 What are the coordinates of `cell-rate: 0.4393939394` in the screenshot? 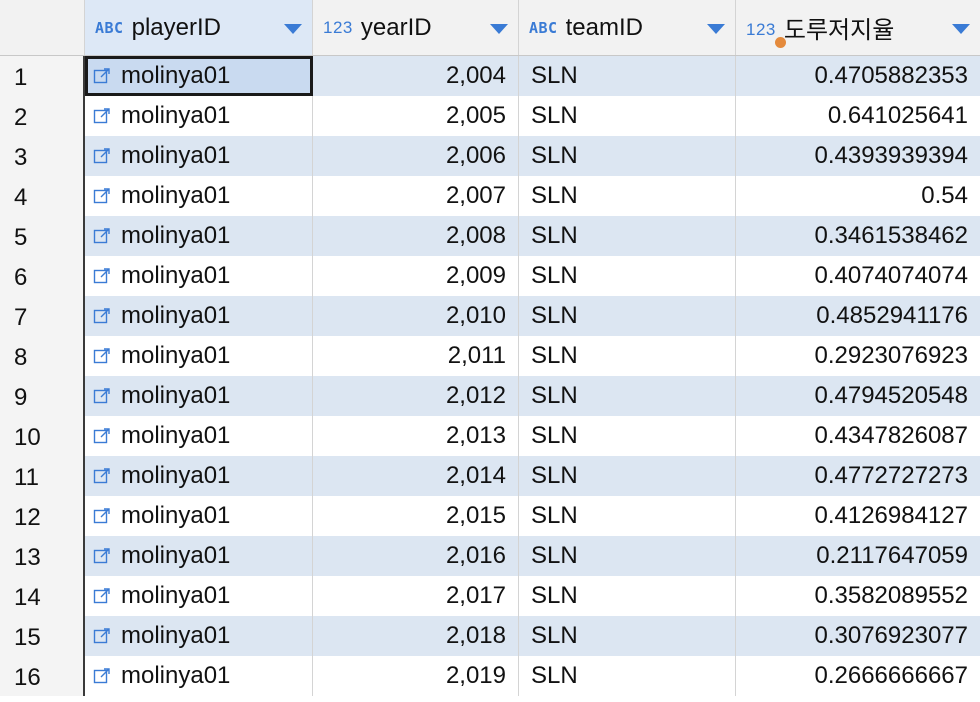 It's located at (858, 156).